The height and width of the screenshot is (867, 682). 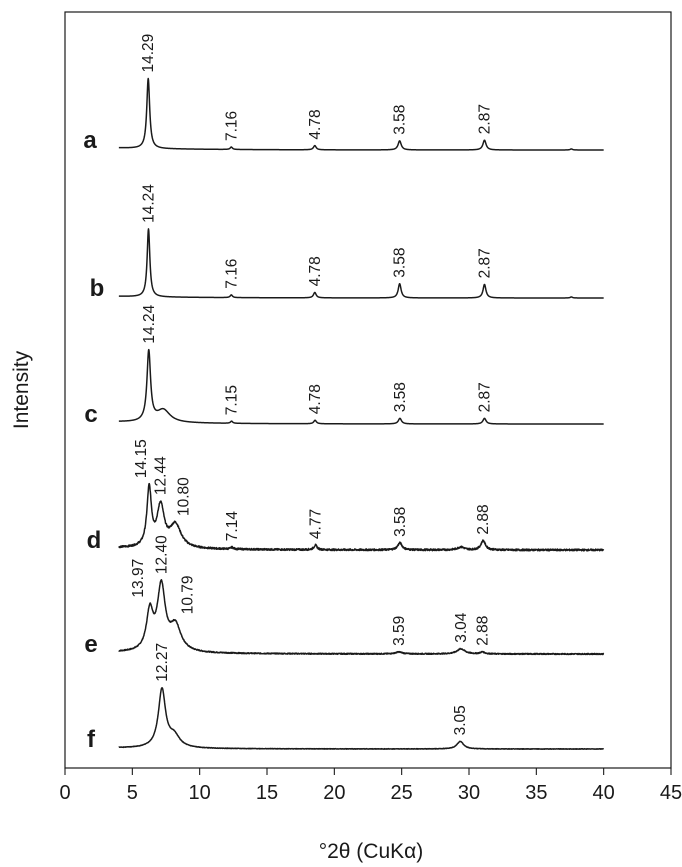 What do you see at coordinates (316, 524) in the screenshot?
I see `peak-label-d: 4.77` at bounding box center [316, 524].